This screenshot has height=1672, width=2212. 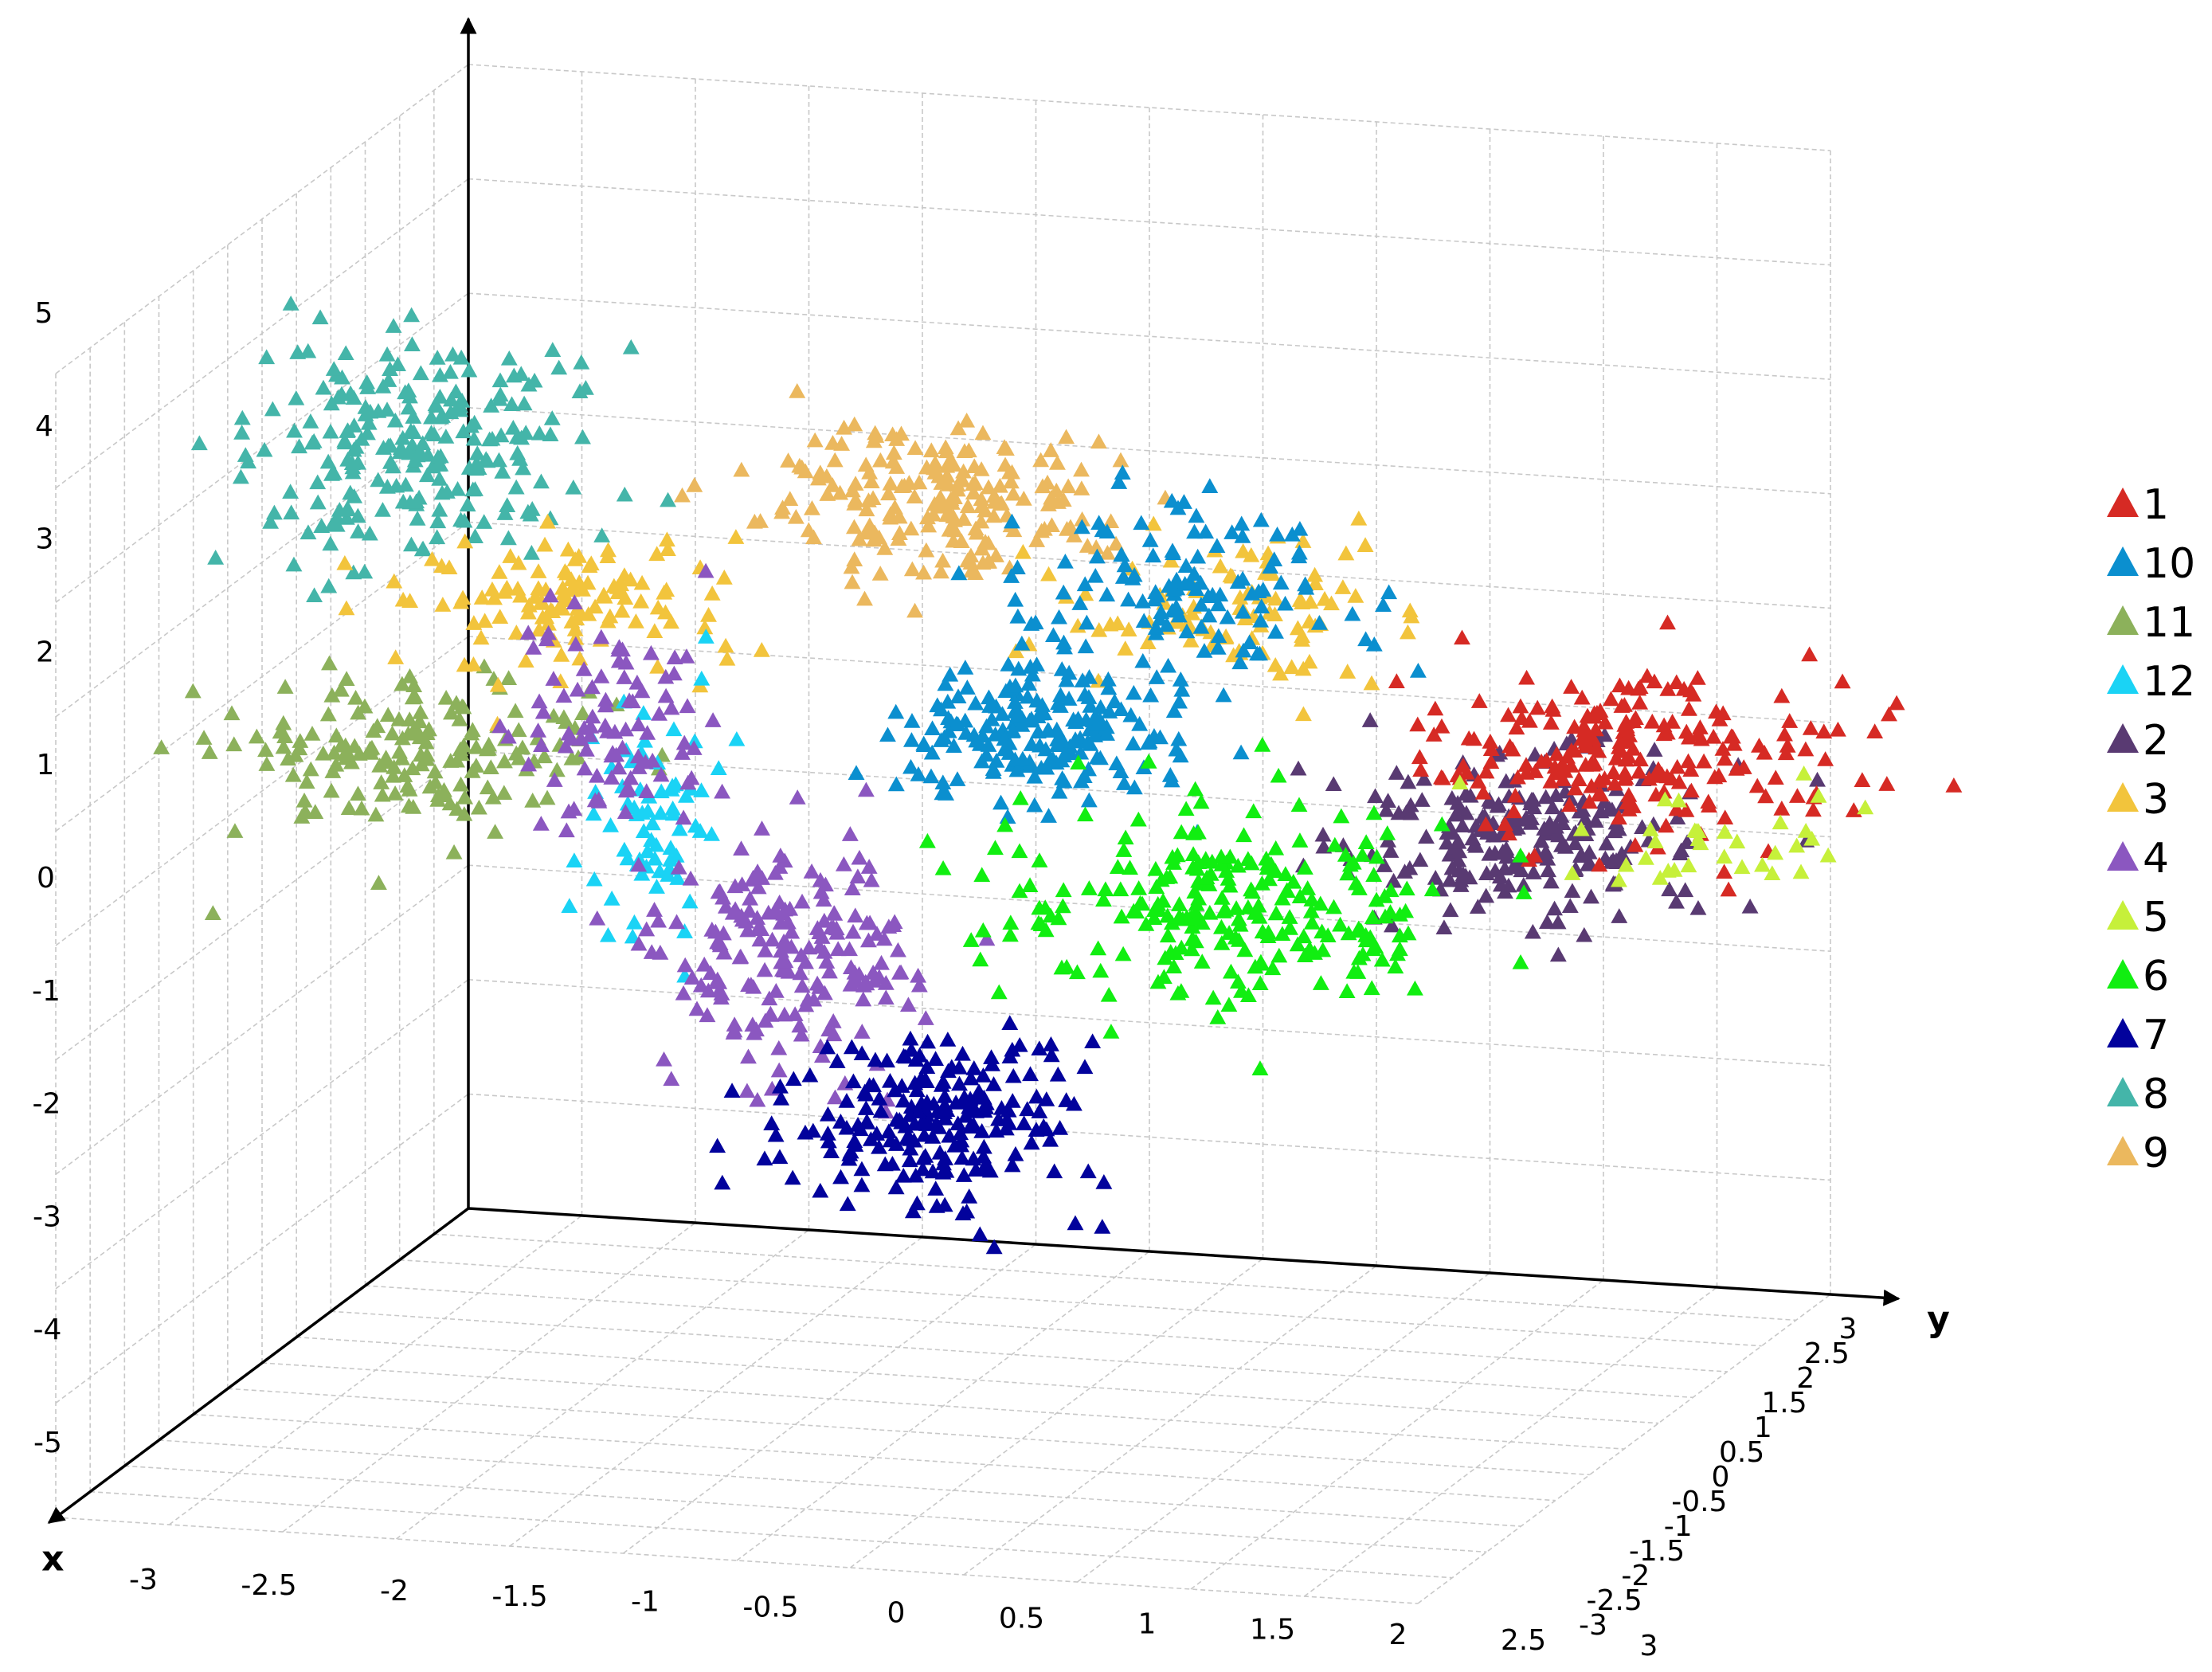 What do you see at coordinates (1938, 1318) in the screenshot?
I see `y-axis-label: y` at bounding box center [1938, 1318].